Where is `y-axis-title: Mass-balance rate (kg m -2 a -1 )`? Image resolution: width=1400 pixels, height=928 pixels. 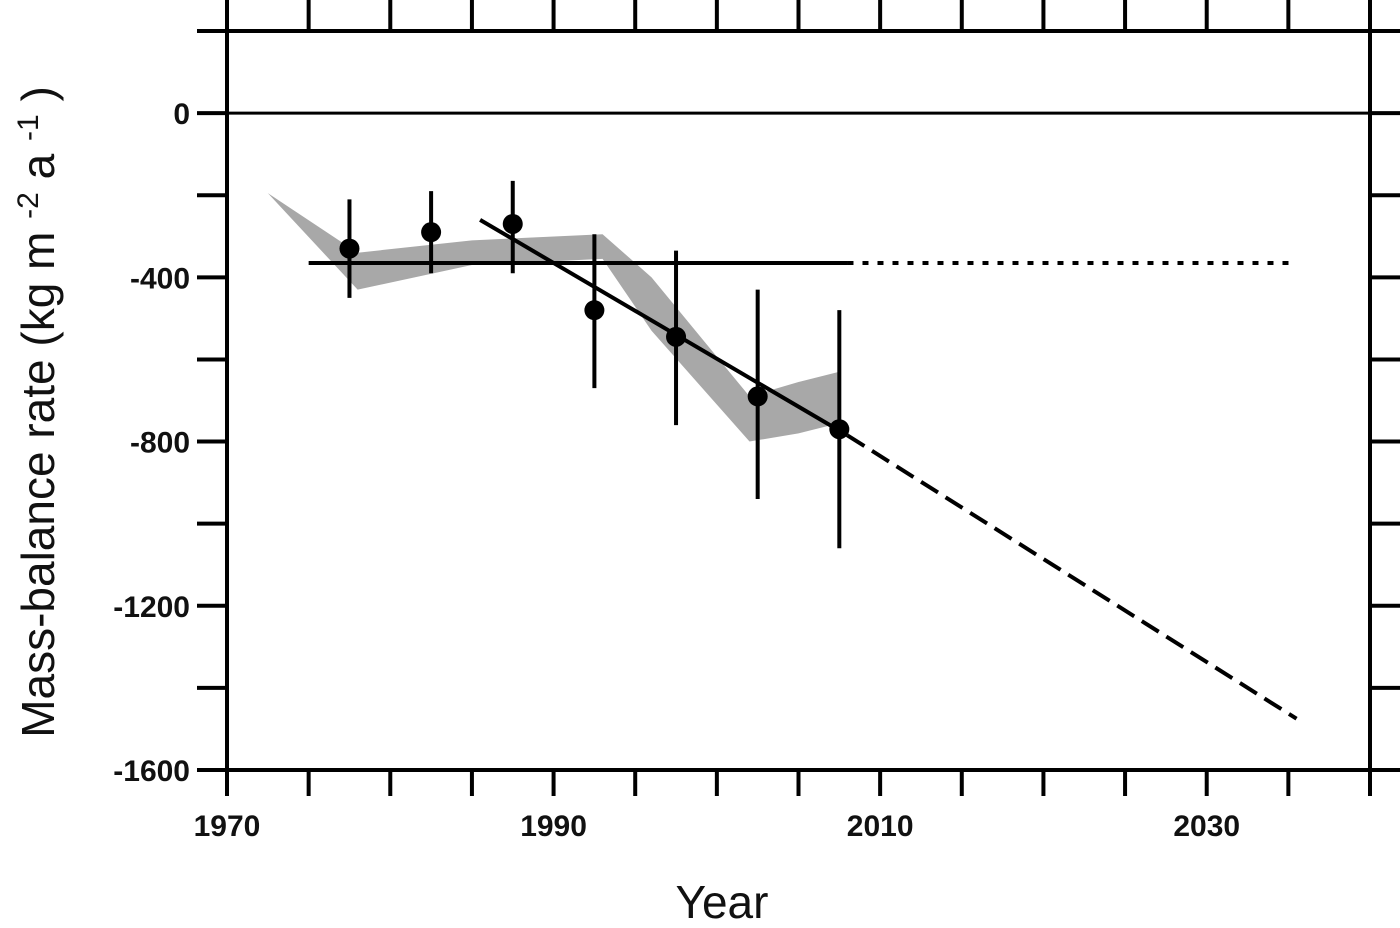 y-axis-title: Mass-balance rate (kg m -2 a -1 ) is located at coordinates (32, 412).